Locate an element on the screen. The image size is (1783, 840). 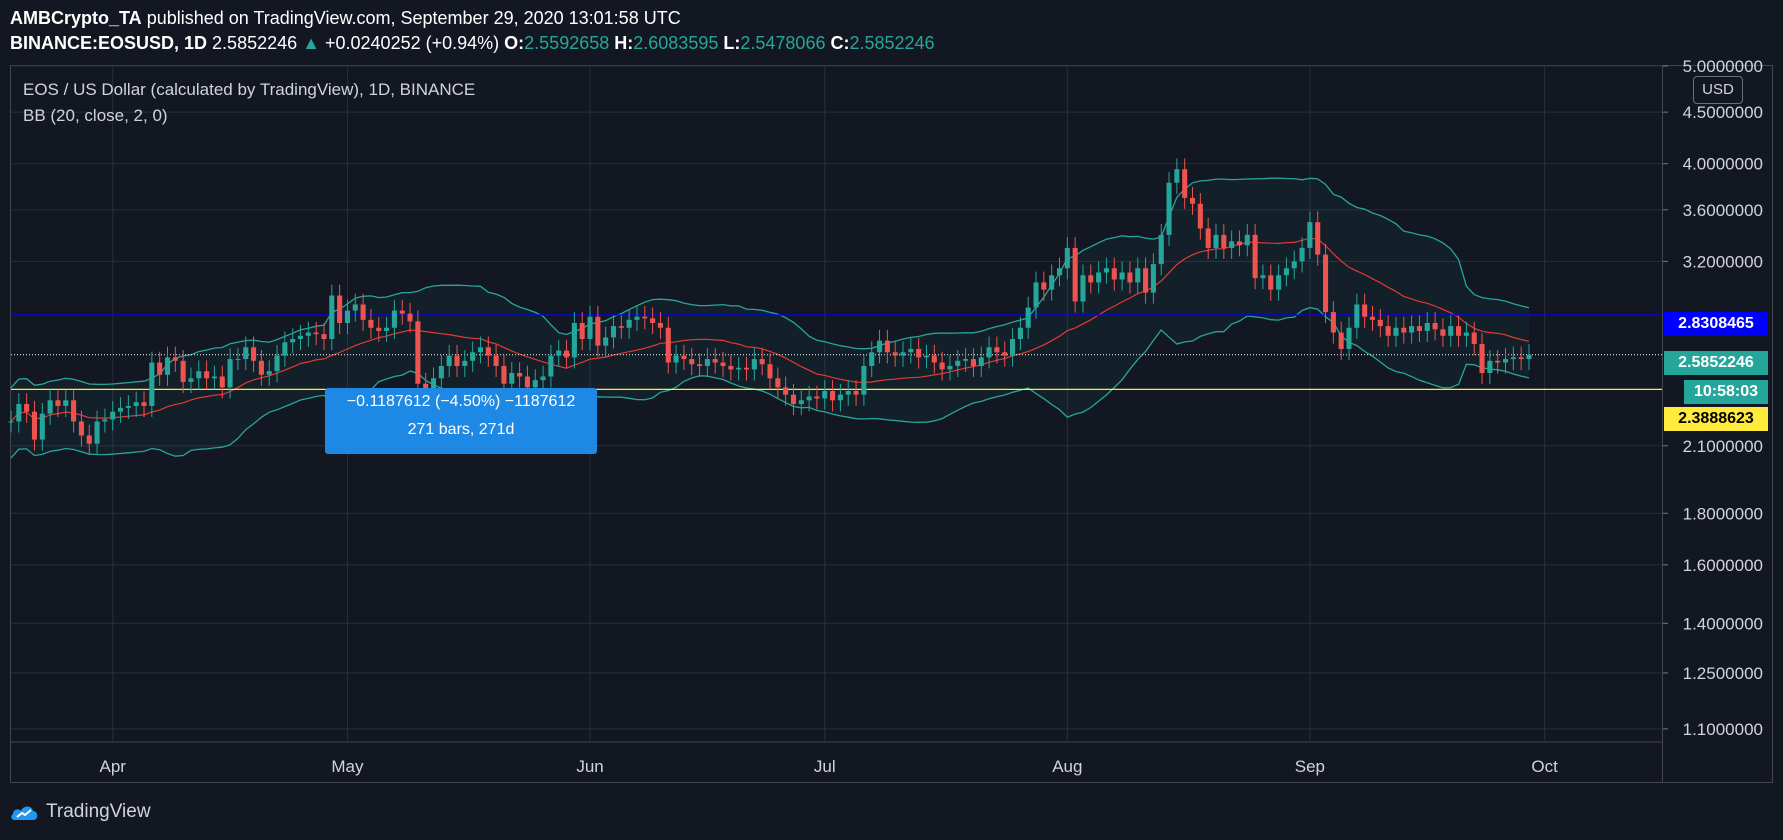
y-tick-label: 2.1000000 is located at coordinates (1723, 446).